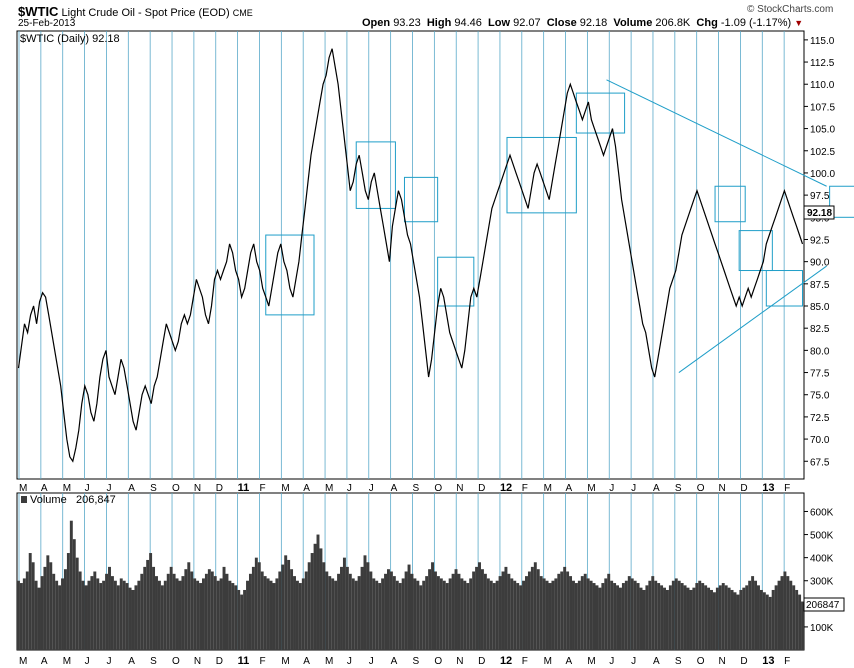 The height and width of the screenshot is (668, 854). Describe the element at coordinates (176, 488) in the screenshot. I see `price-x-tick-label: O` at that location.